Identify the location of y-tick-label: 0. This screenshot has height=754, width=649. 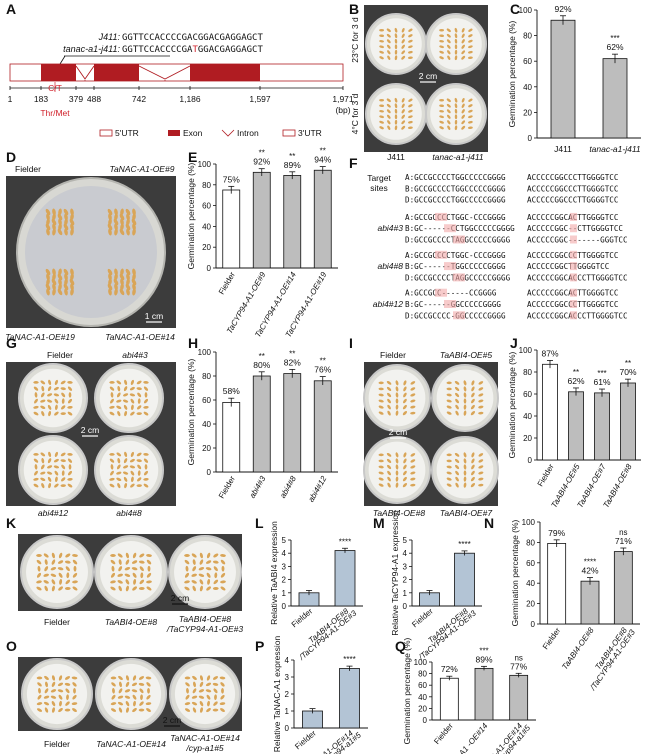
(405, 606).